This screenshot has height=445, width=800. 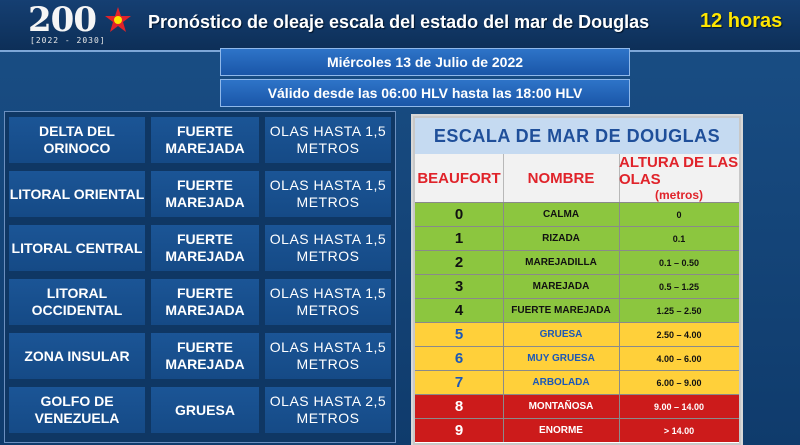 I want to click on logo: 200 [2022 - 2030], so click(x=83, y=24).